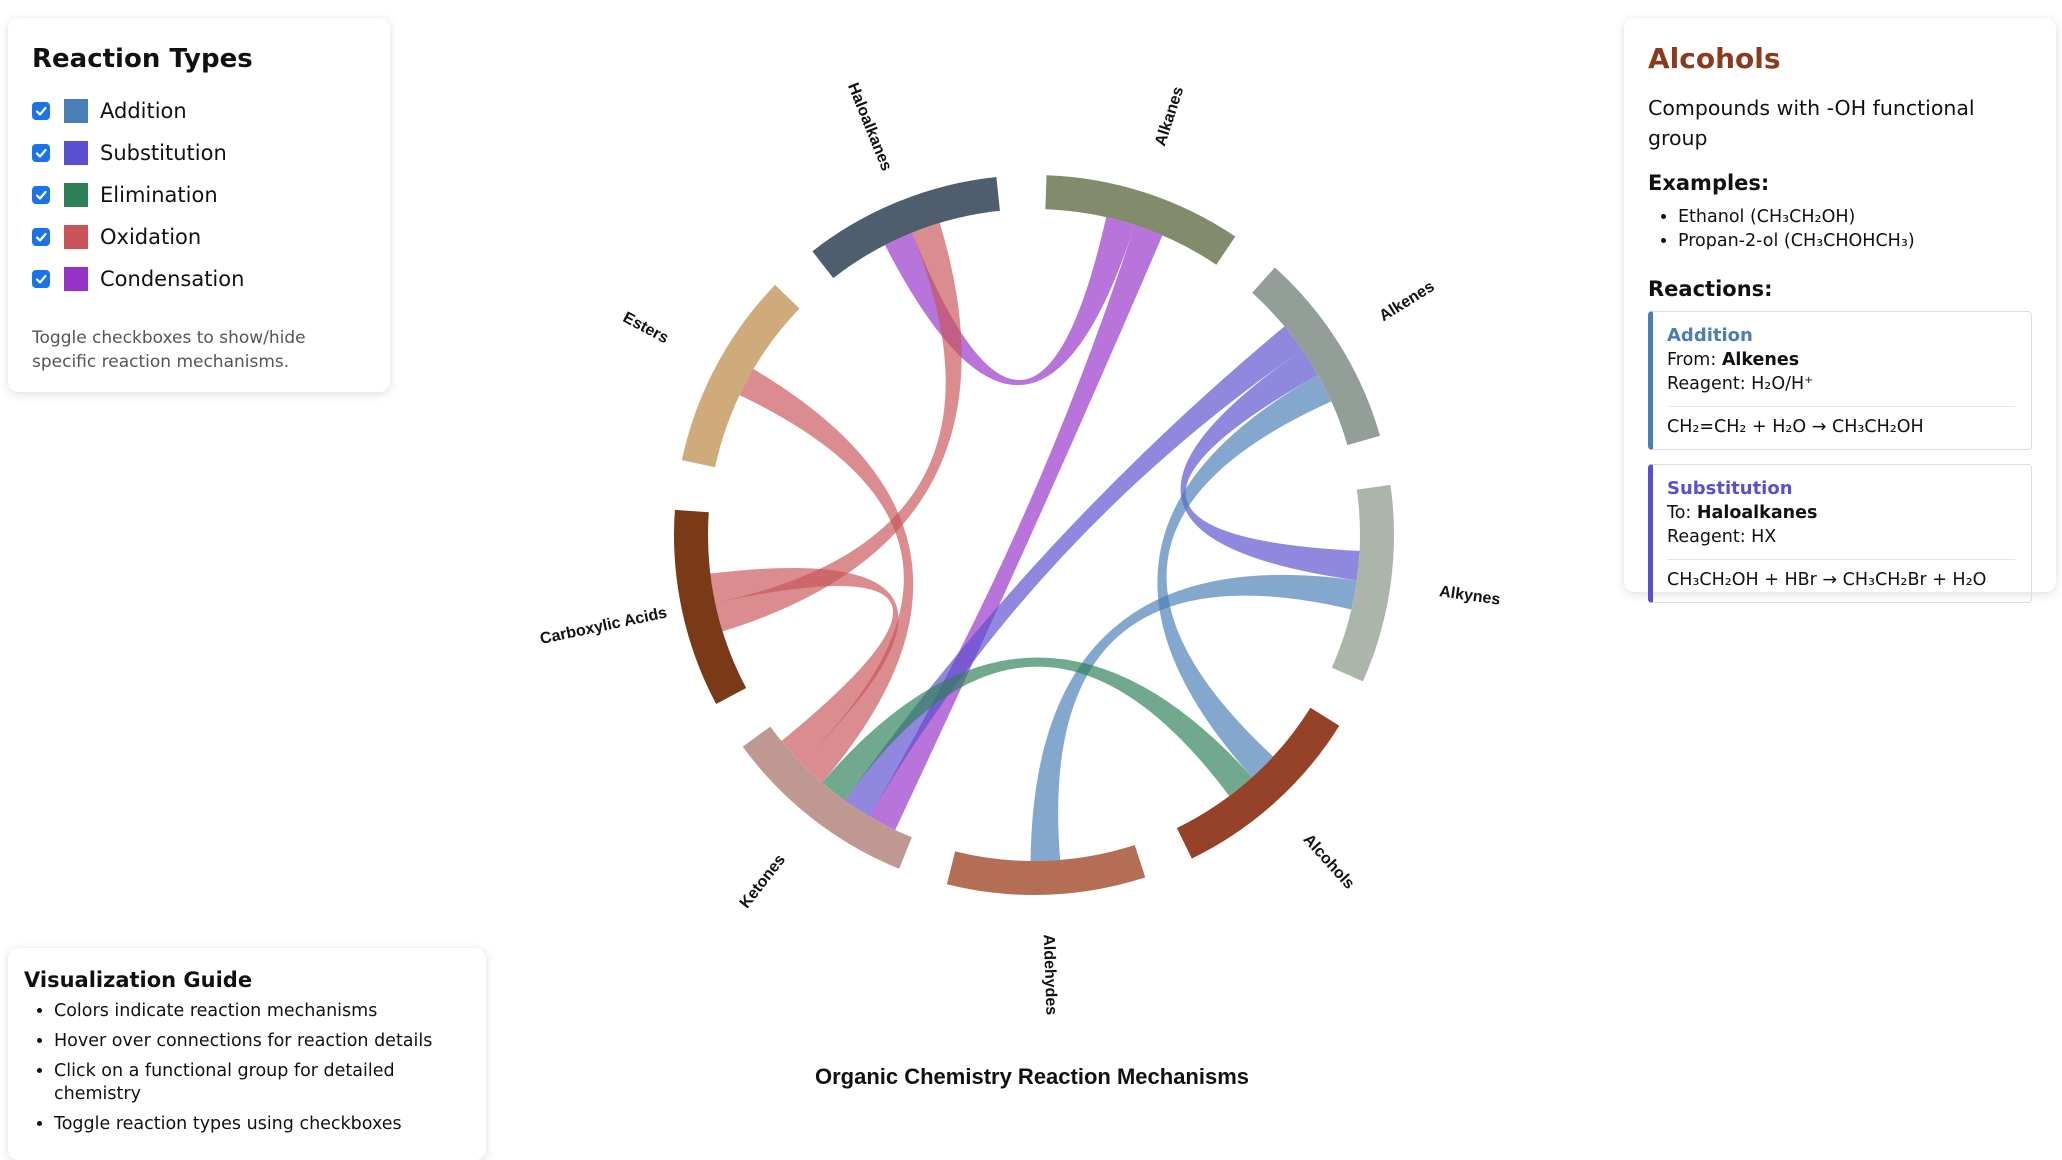 The image size is (2062, 1160). What do you see at coordinates (1730, 488) in the screenshot?
I see `reaction-type: Substitution` at bounding box center [1730, 488].